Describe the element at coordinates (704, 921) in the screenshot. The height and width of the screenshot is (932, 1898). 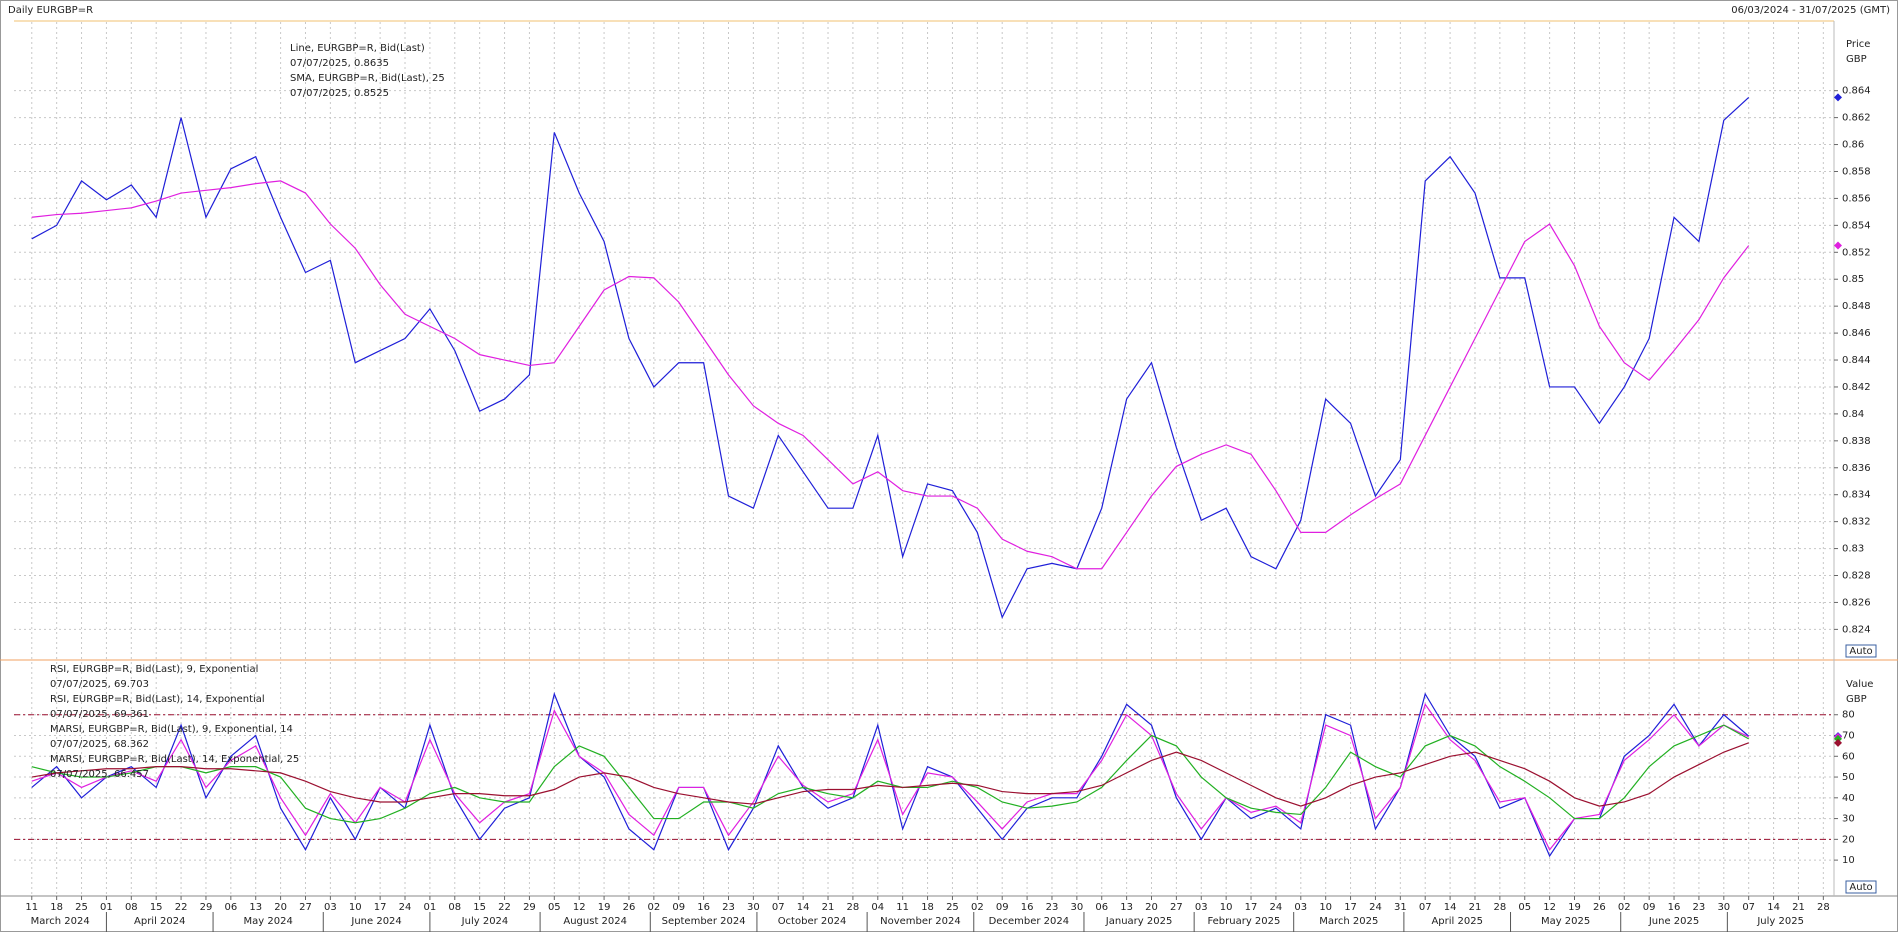
I see `month-label: September 2024` at that location.